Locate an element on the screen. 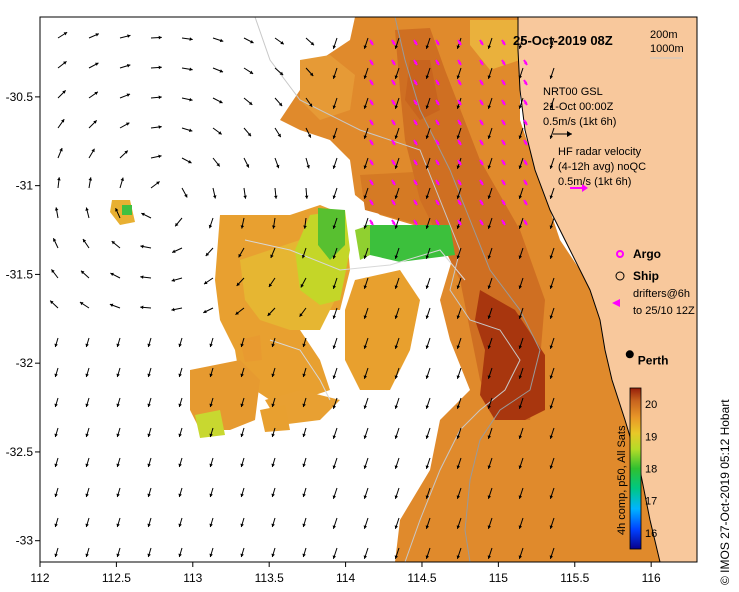 This screenshot has width=739, height=592. drifter-marker-icon is located at coordinates (616, 303).